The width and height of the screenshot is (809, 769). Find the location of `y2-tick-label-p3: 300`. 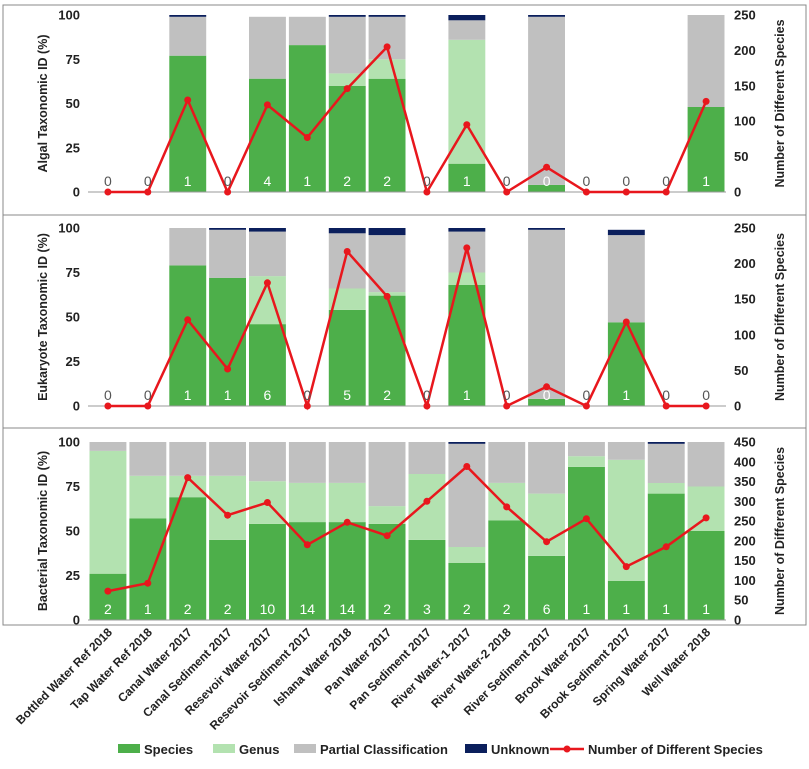

y2-tick-label-p3: 300 is located at coordinates (745, 501).